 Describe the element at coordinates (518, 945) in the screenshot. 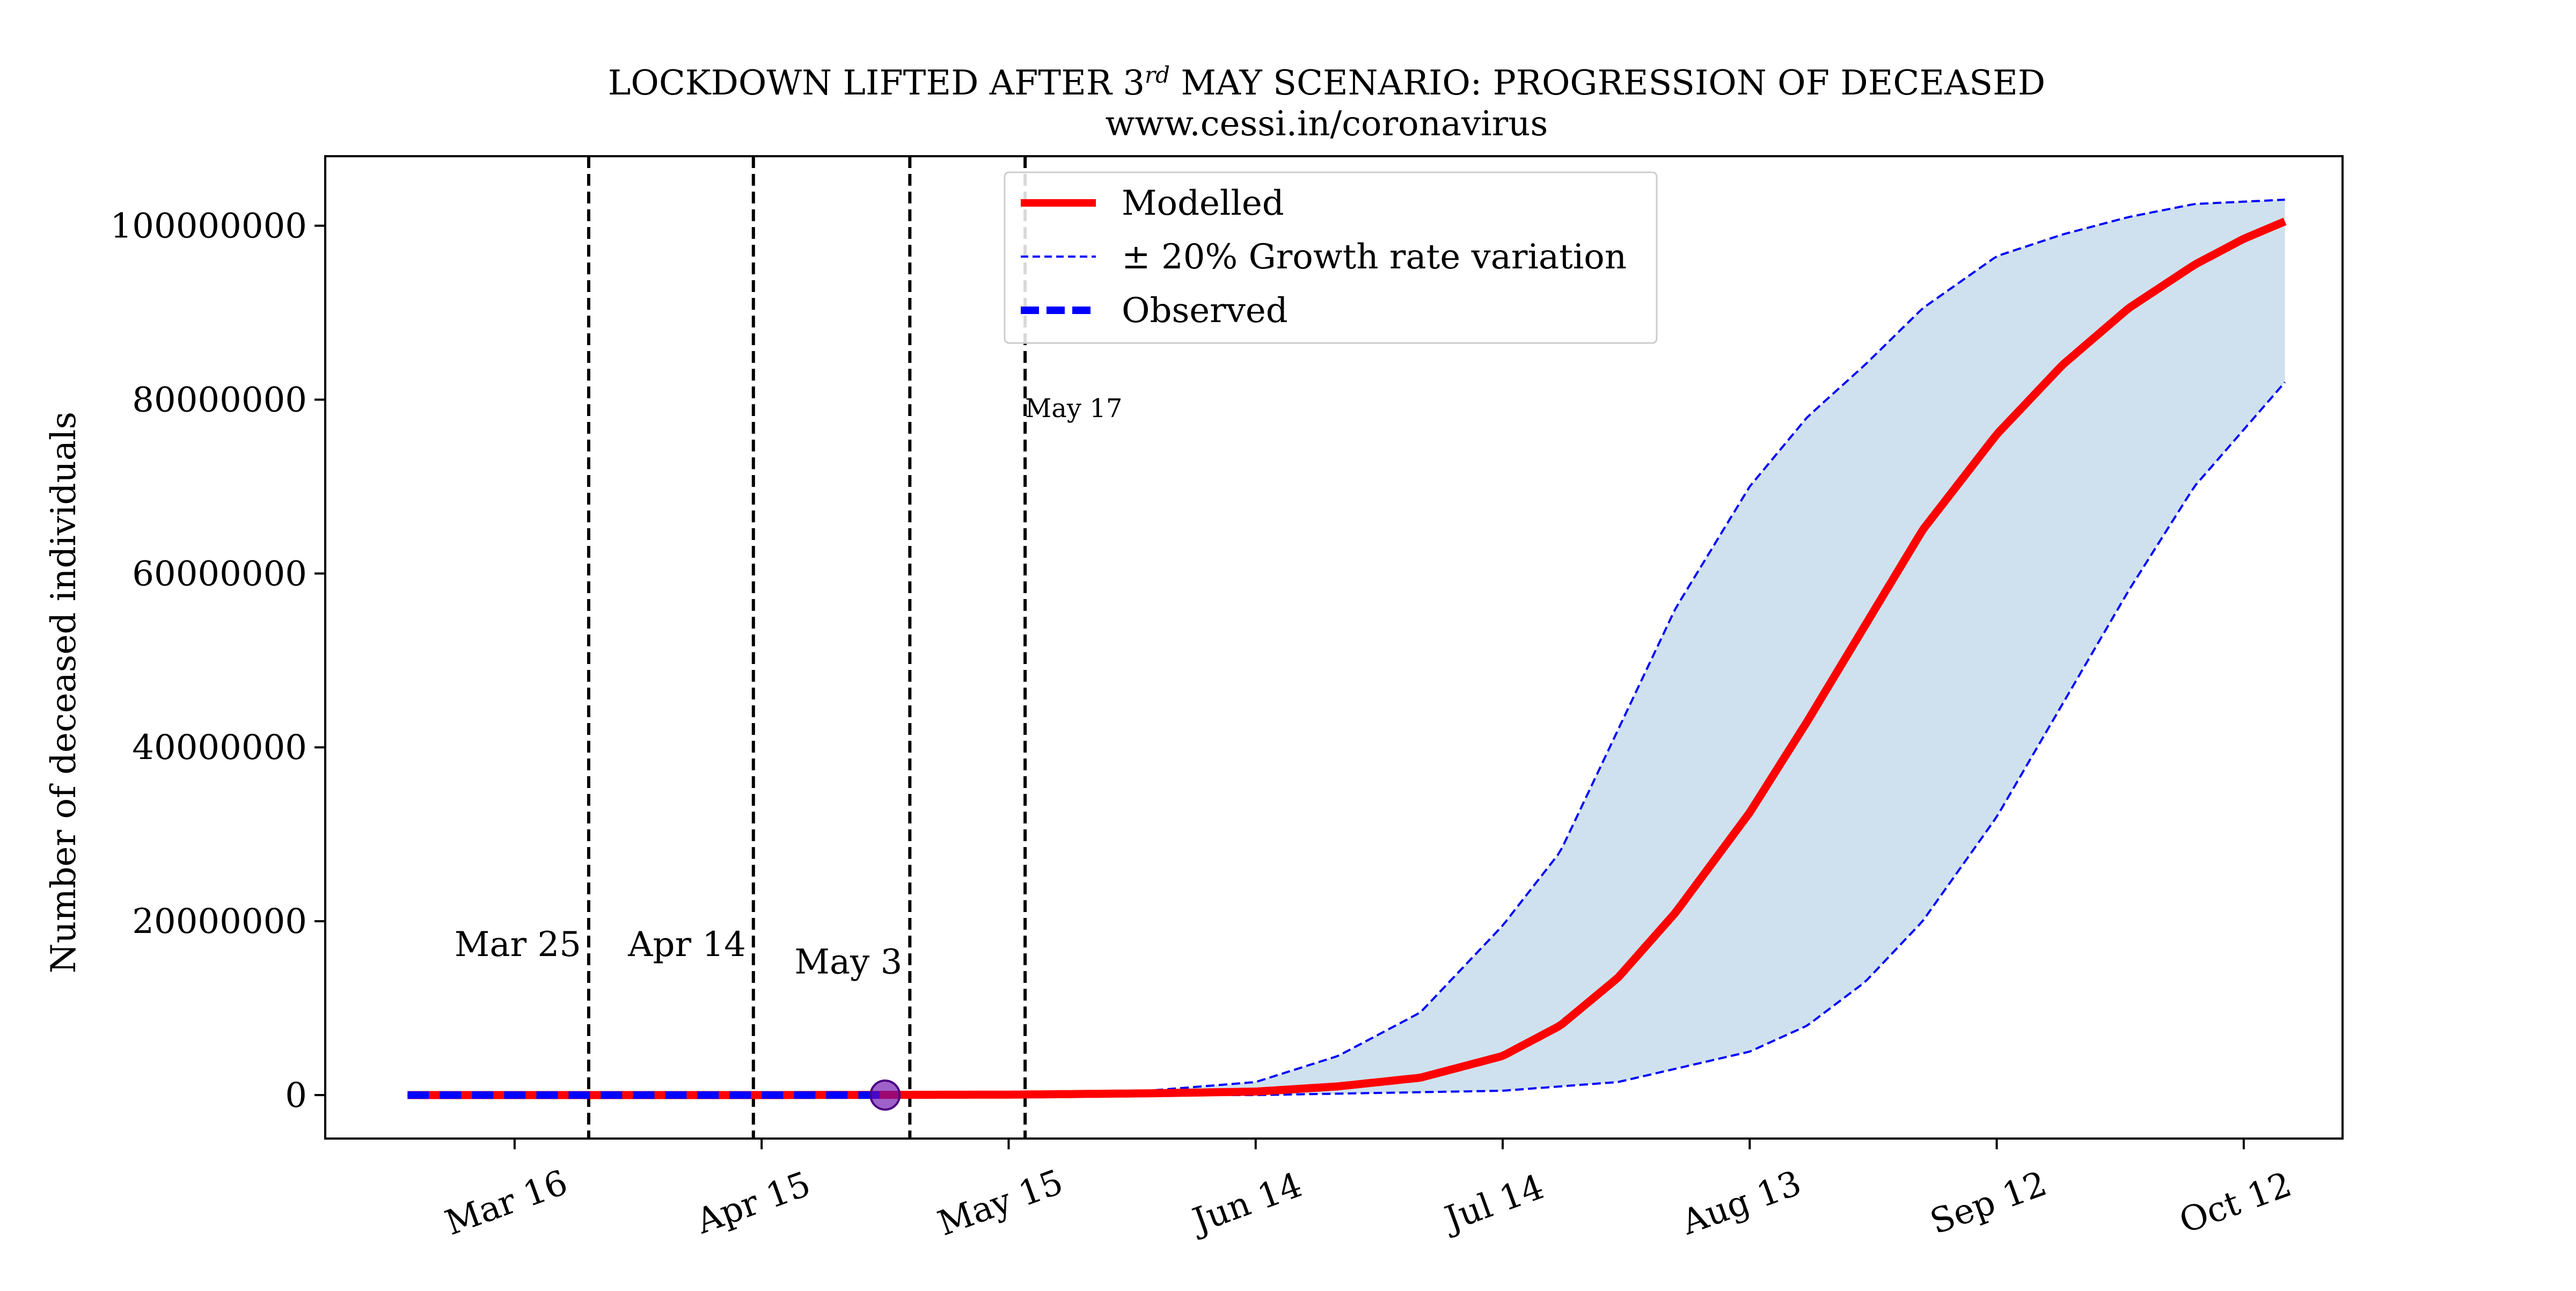

I see `vline-label-0: Mar 25` at that location.